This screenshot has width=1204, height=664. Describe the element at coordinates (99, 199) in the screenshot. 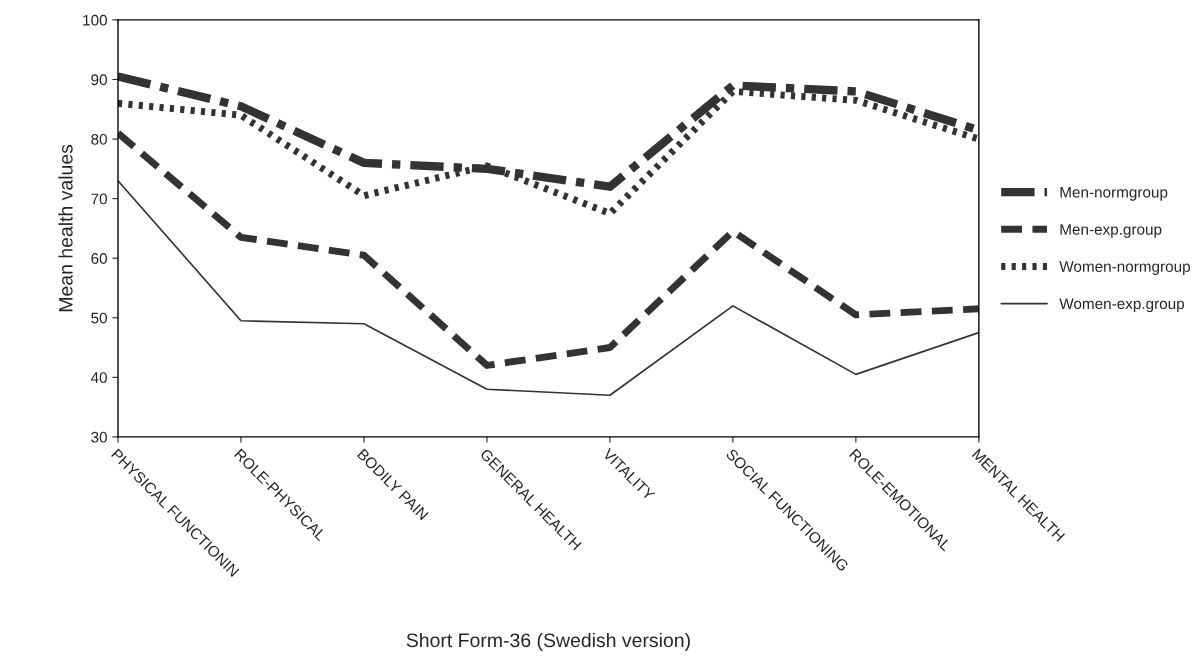

I see `y-tick-label: 70` at that location.